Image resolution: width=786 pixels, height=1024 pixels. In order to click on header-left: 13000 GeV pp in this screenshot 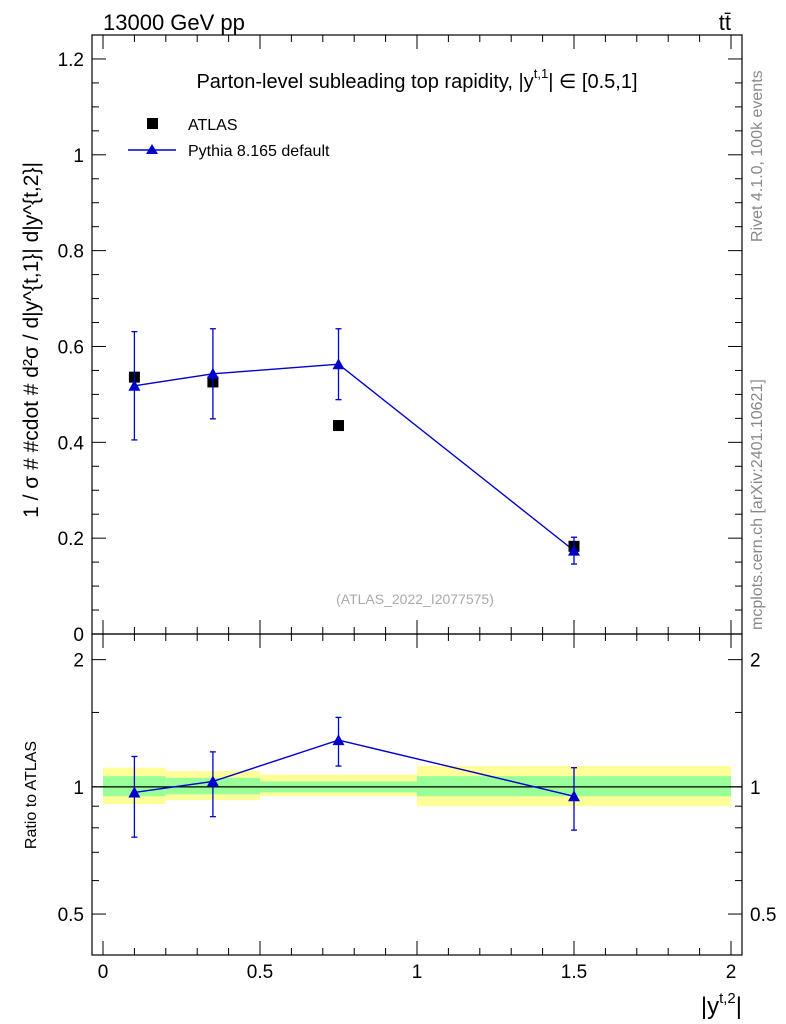, I will do `click(174, 22)`.